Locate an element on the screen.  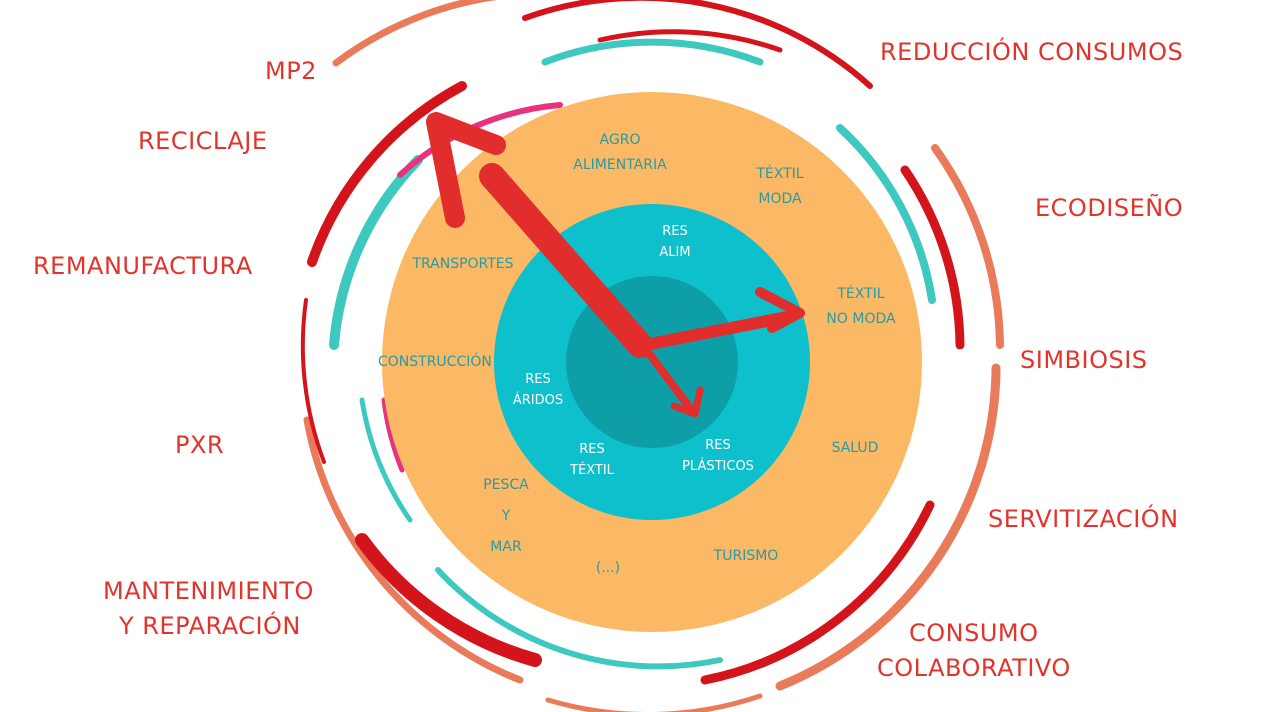
label-mp2: MP2 is located at coordinates (291, 71).